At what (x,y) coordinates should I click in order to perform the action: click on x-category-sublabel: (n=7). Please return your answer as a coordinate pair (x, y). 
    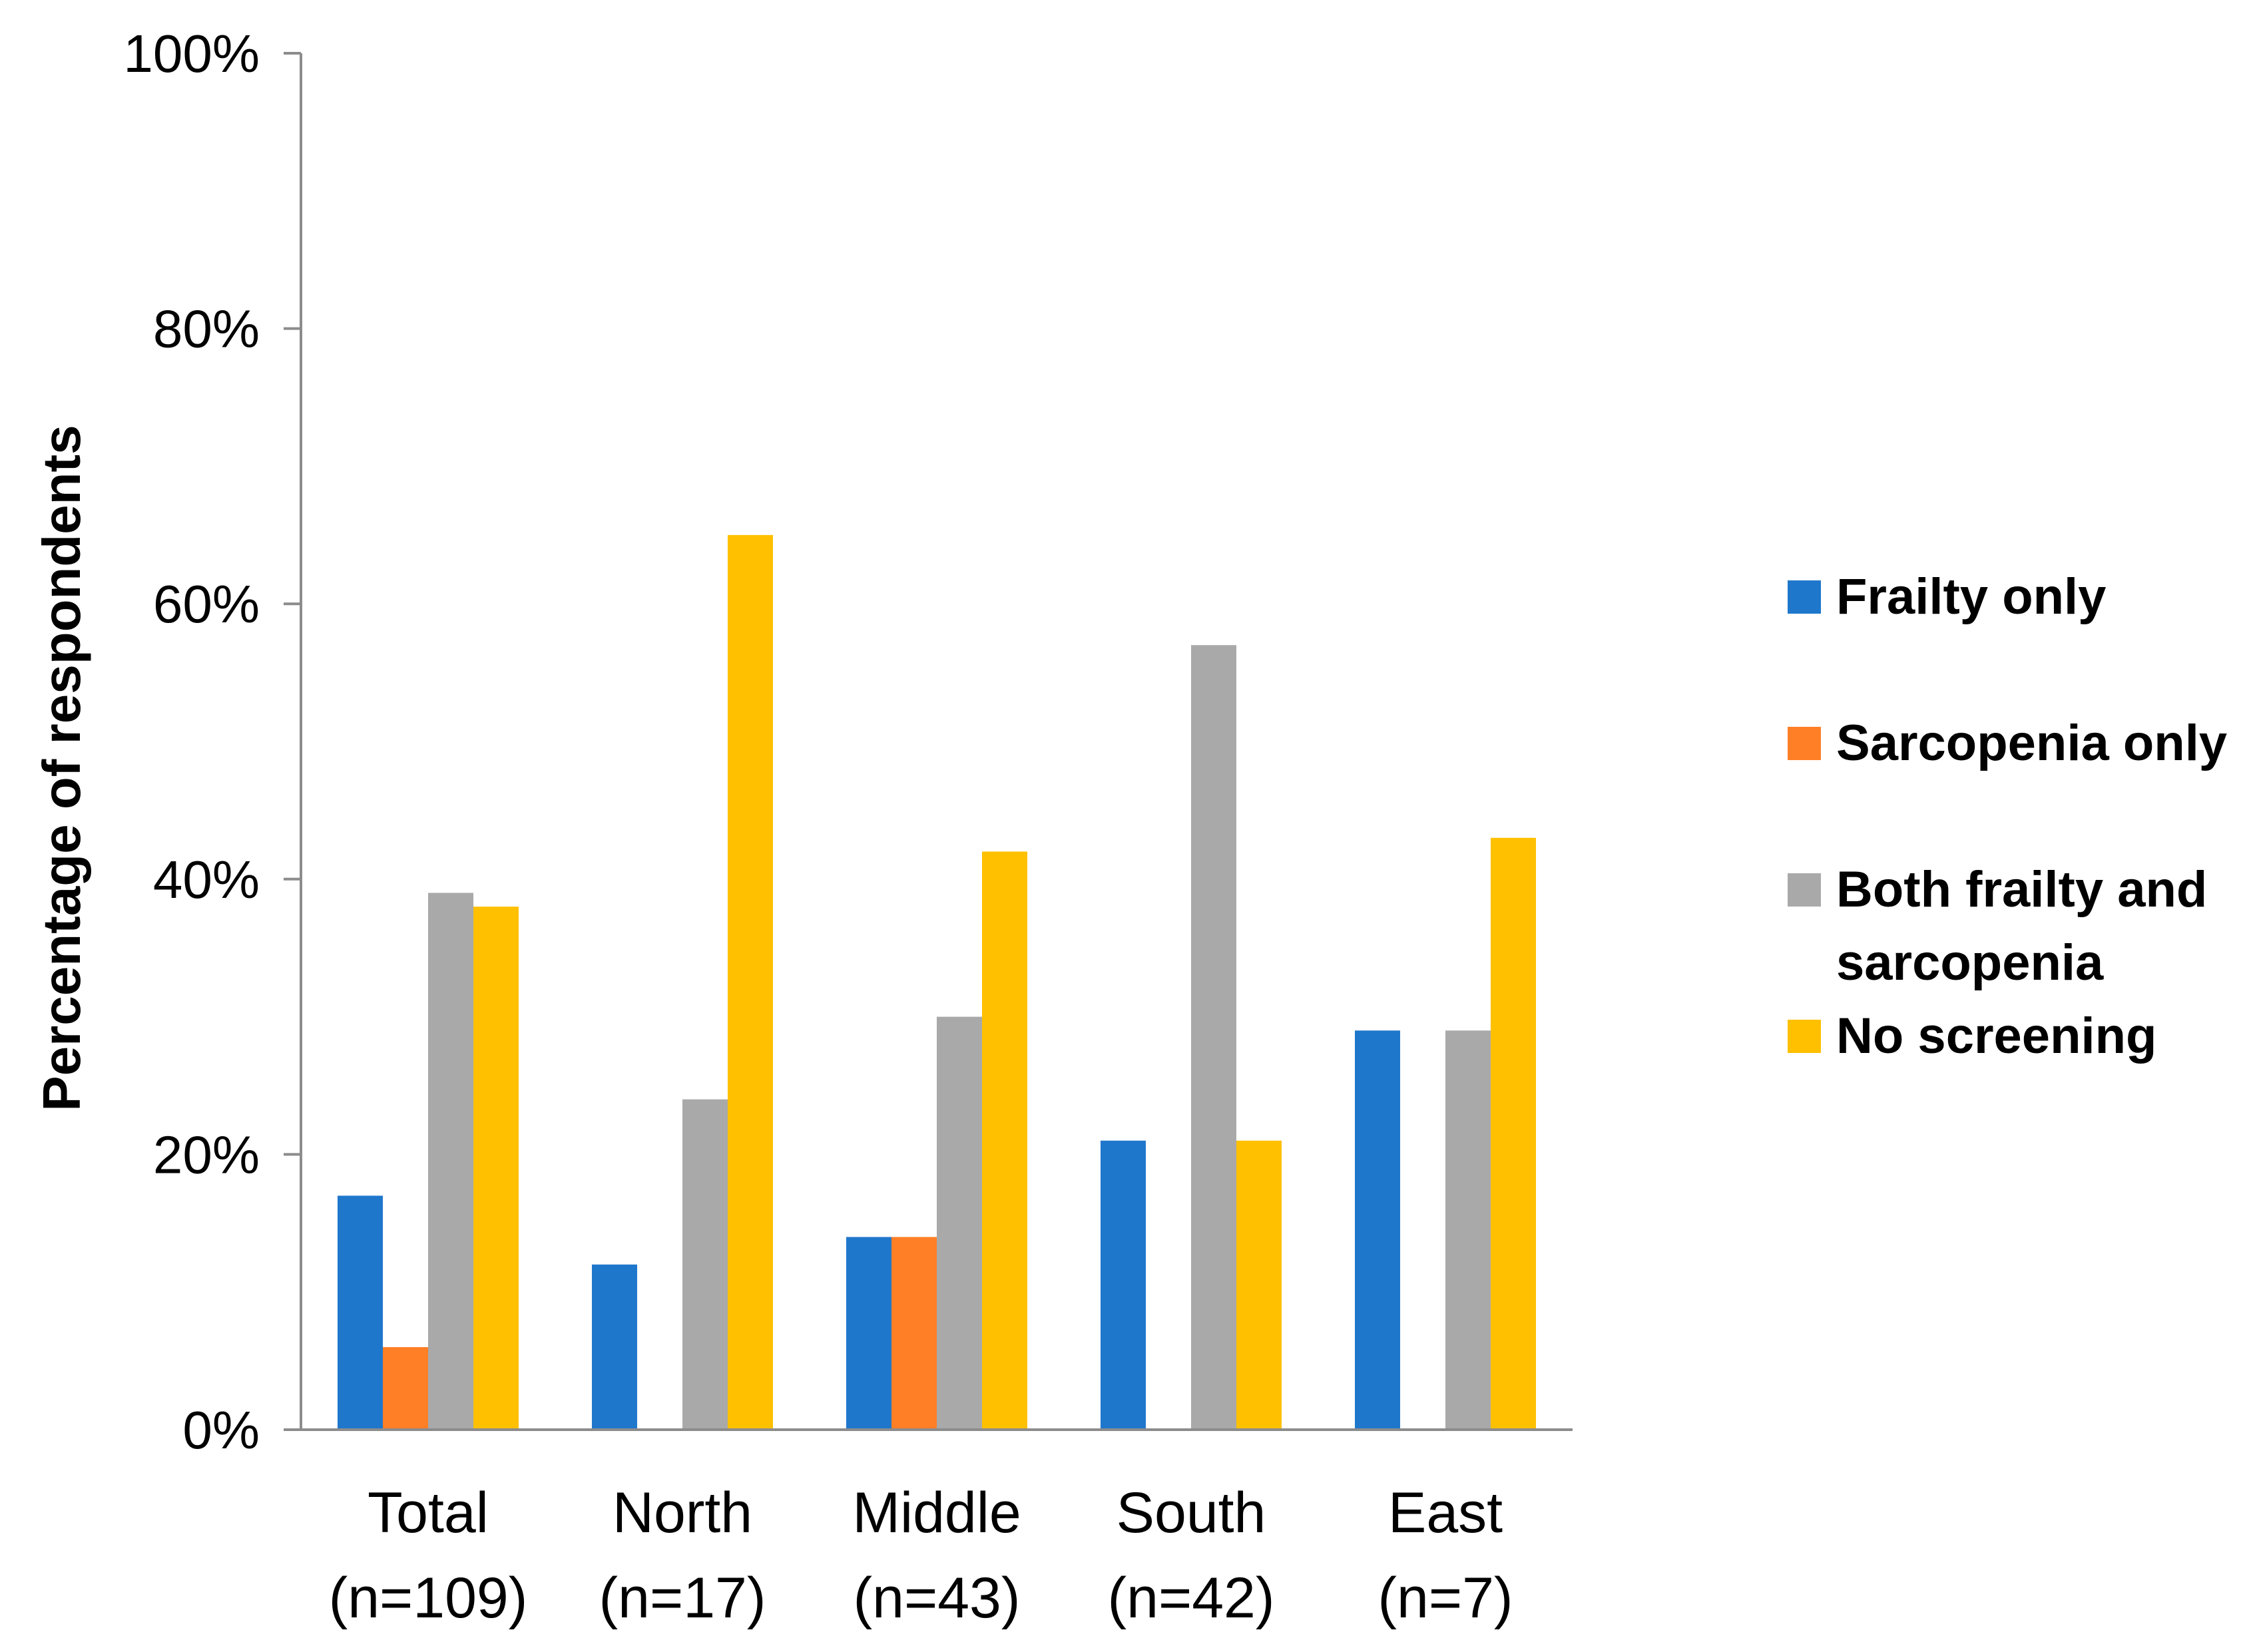
    Looking at the image, I should click on (1445, 1598).